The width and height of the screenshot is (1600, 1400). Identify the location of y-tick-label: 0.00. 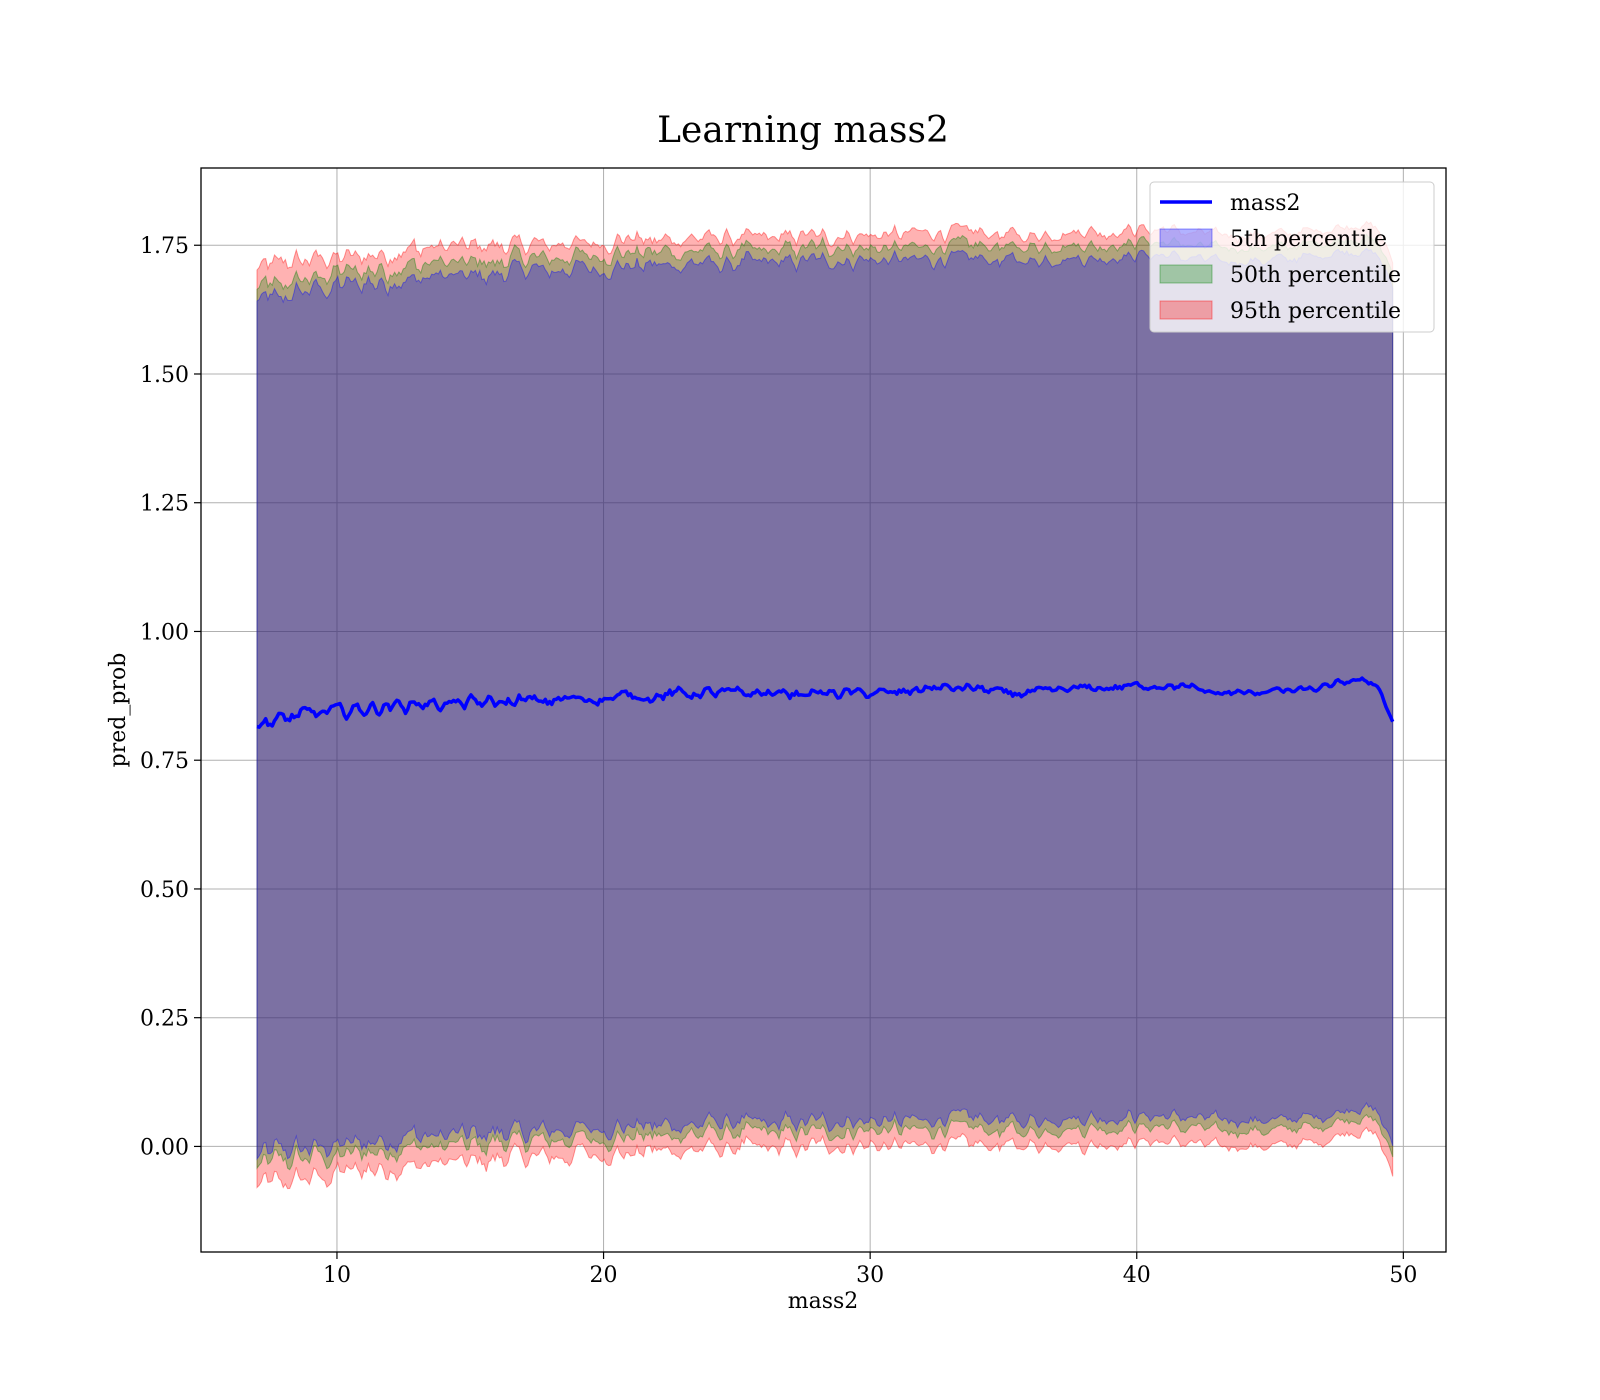
(164, 1147).